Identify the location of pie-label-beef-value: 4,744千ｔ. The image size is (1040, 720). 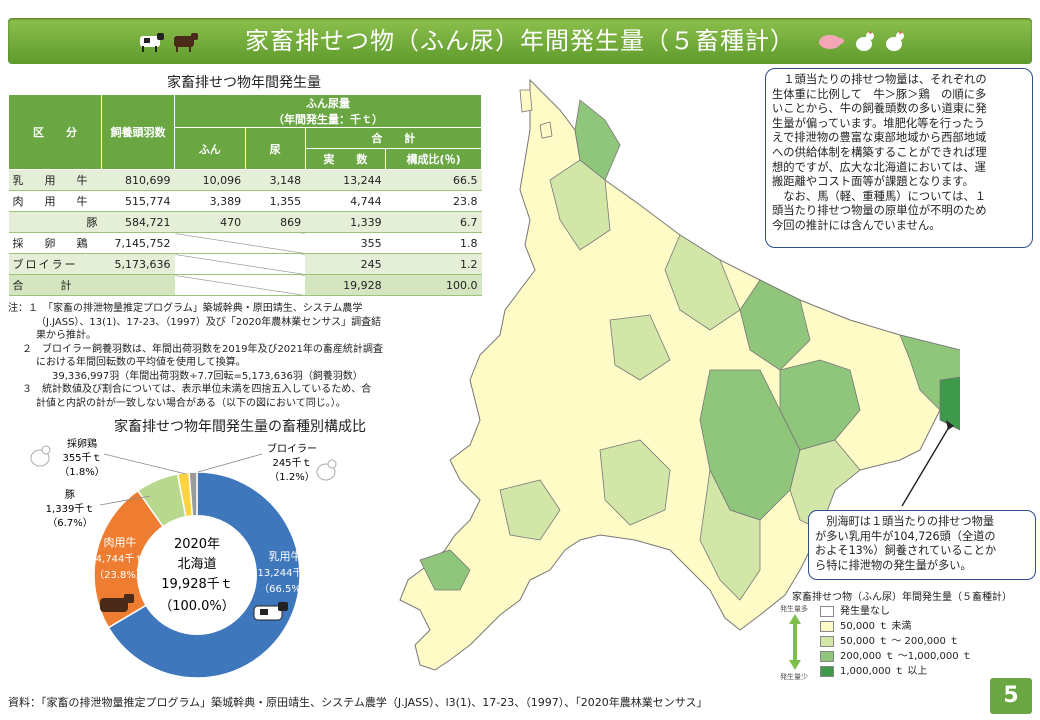
(120, 559).